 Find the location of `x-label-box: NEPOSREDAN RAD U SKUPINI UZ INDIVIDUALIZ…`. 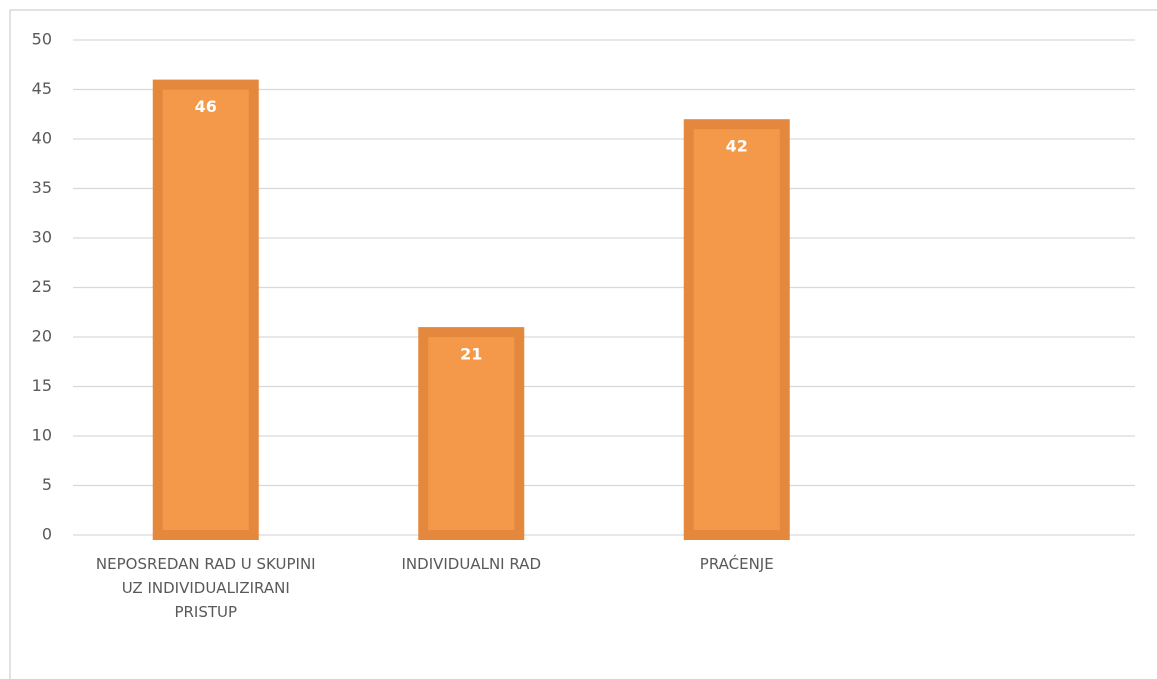

x-label-box: NEPOSREDAN RAD U SKUPINI UZ INDIVIDUALIZ… is located at coordinates (205, 588).